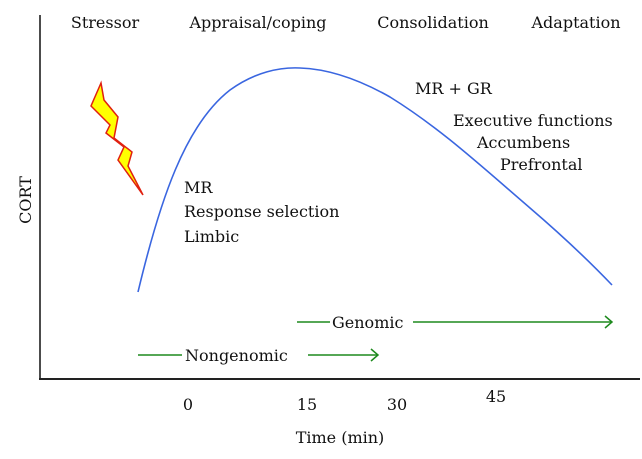  Describe the element at coordinates (496, 396) in the screenshot. I see `x-tick-45: 45` at that location.